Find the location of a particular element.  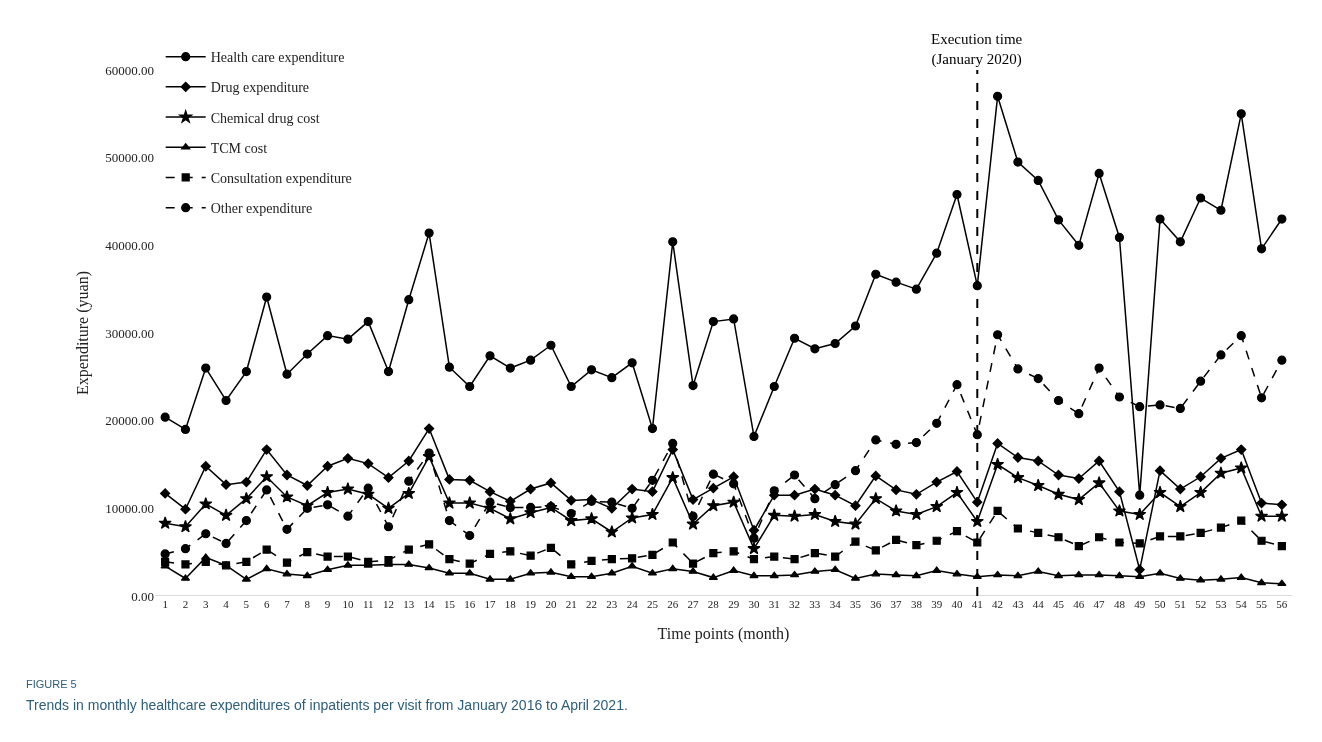

x-tick-label: 8 is located at coordinates (307, 604).